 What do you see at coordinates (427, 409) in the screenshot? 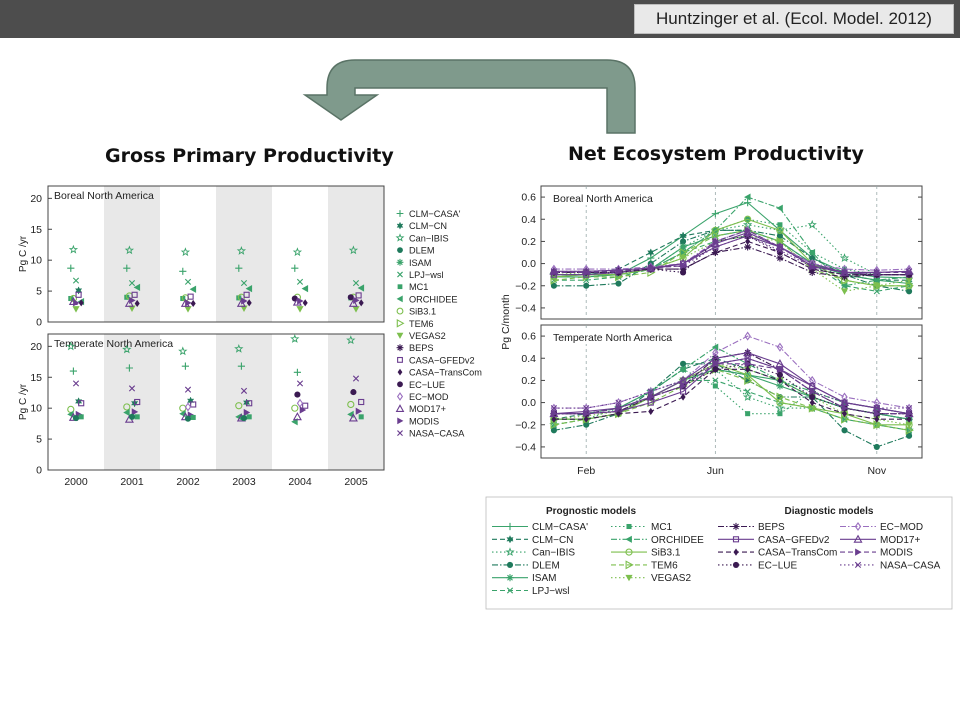
I see `gpp-legend-label-mod17: MOD17+` at bounding box center [427, 409].